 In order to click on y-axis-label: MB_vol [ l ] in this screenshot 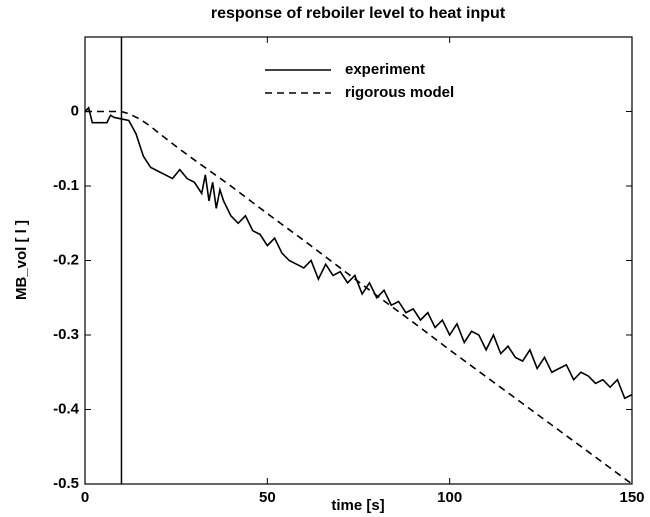, I will do `click(21, 260)`.